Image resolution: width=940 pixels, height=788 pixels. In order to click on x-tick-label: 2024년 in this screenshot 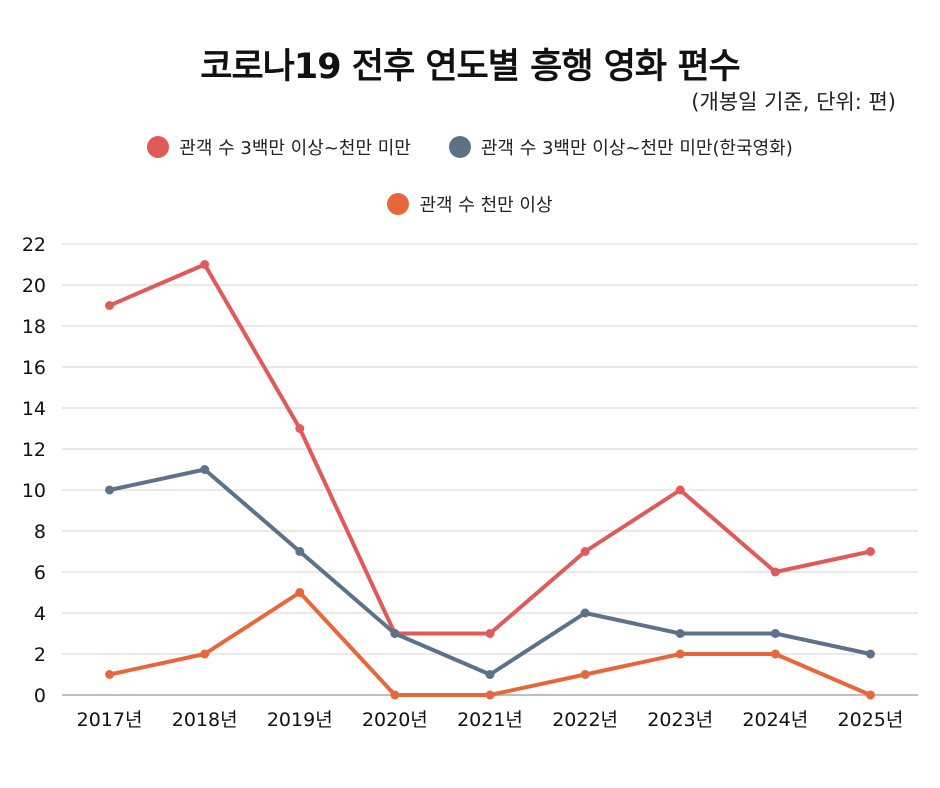, I will do `click(775, 720)`.